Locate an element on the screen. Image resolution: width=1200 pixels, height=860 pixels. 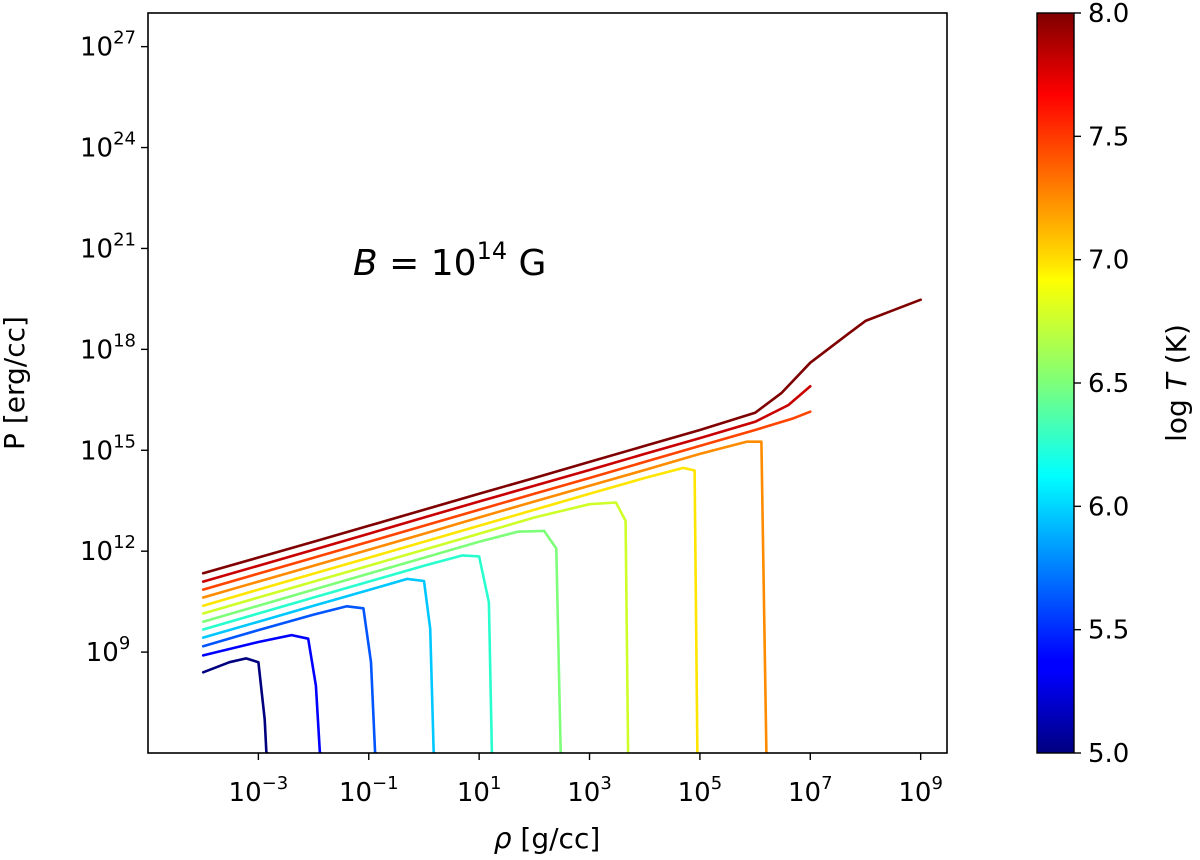
y-tick-label-6: 1027 is located at coordinates (108, 45).